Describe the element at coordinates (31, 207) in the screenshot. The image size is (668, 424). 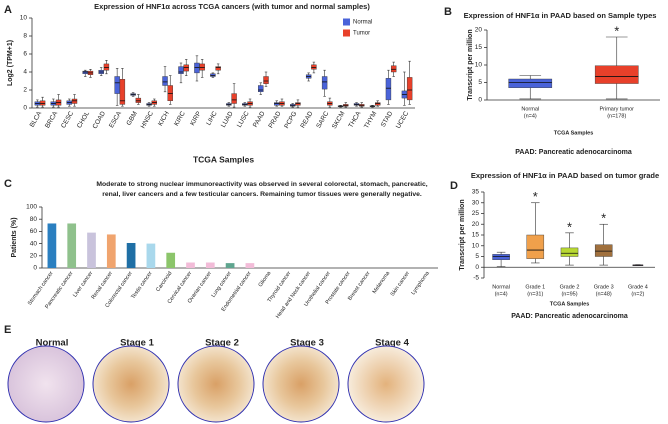
I see `y-tick-label: 100` at that location.